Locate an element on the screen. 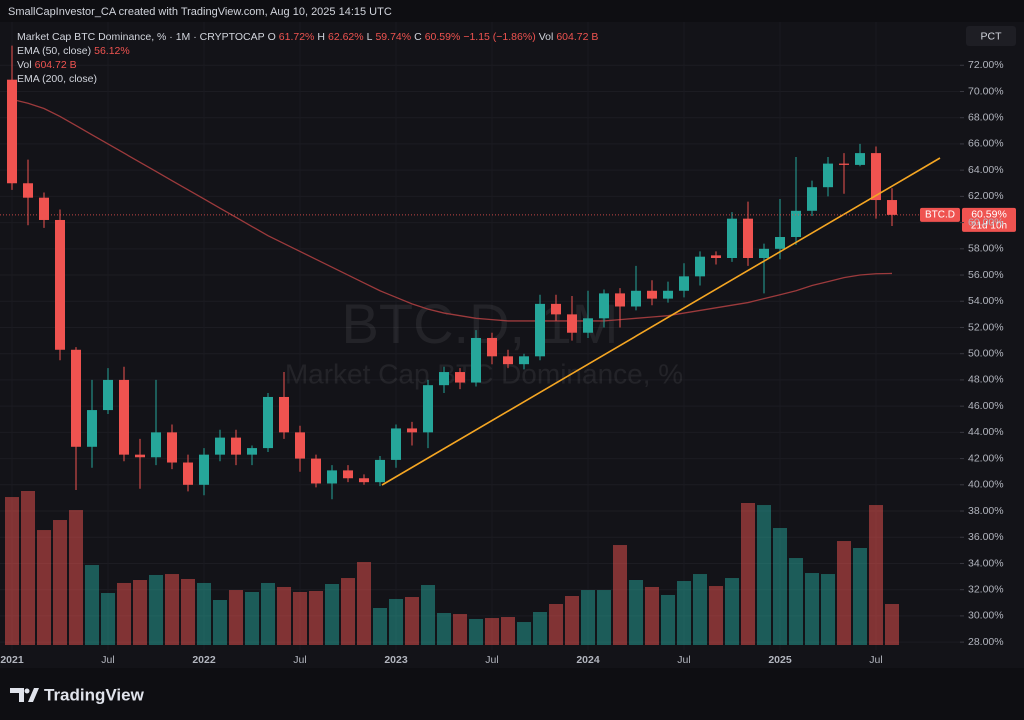  last-price-countdown: 21d 10h is located at coordinates (989, 225).